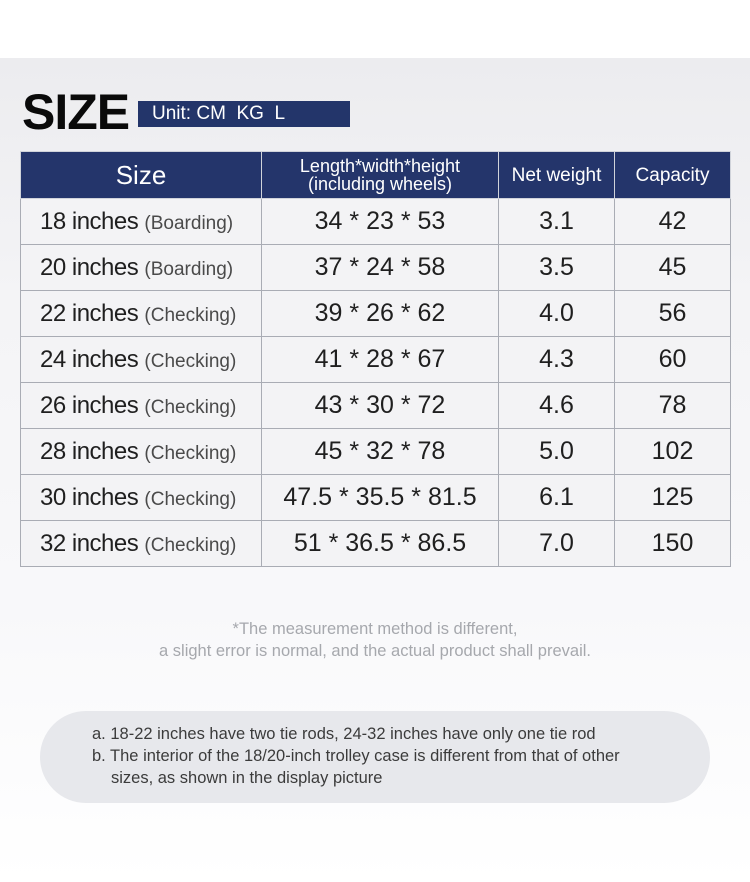 The image size is (750, 882). I want to click on dimensions-cell: 47.5 * 35.5 * 81.5, so click(380, 497).